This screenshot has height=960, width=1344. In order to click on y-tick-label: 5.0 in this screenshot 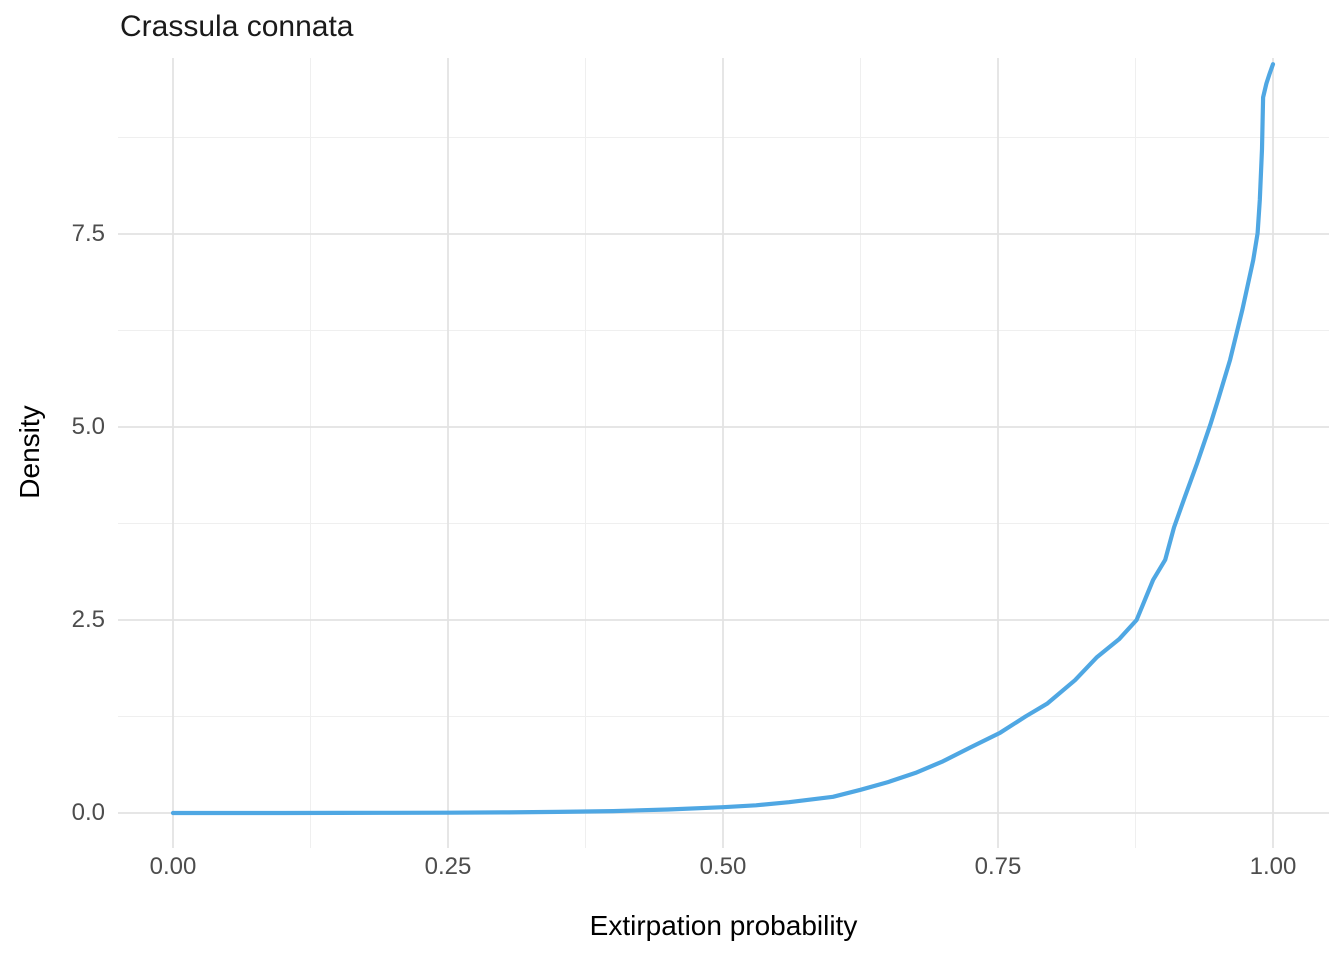, I will do `click(88, 426)`.